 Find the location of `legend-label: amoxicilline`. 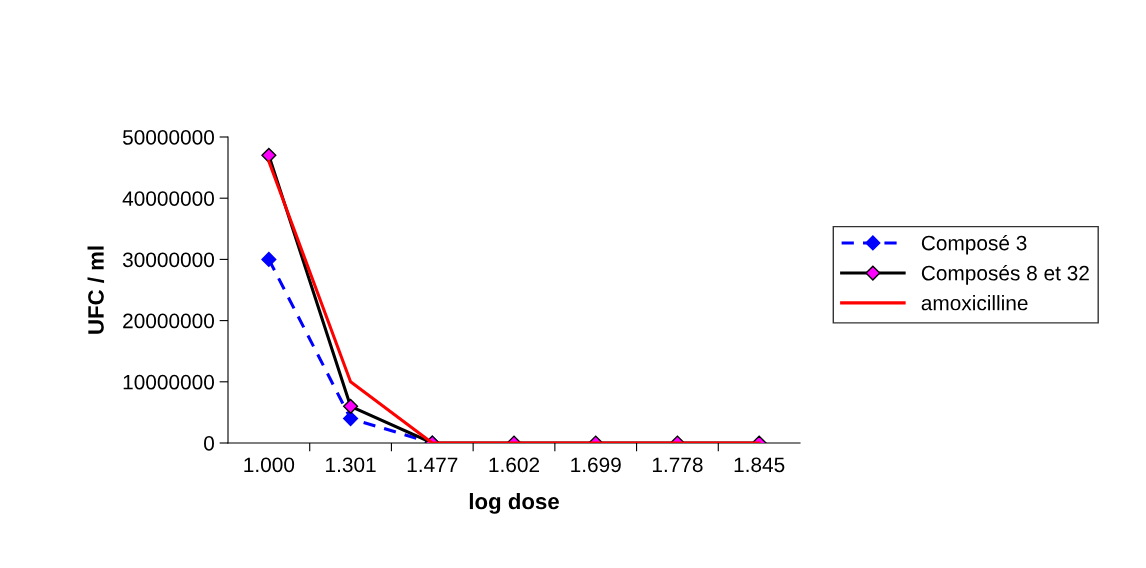

legend-label: amoxicilline is located at coordinates (974, 303).